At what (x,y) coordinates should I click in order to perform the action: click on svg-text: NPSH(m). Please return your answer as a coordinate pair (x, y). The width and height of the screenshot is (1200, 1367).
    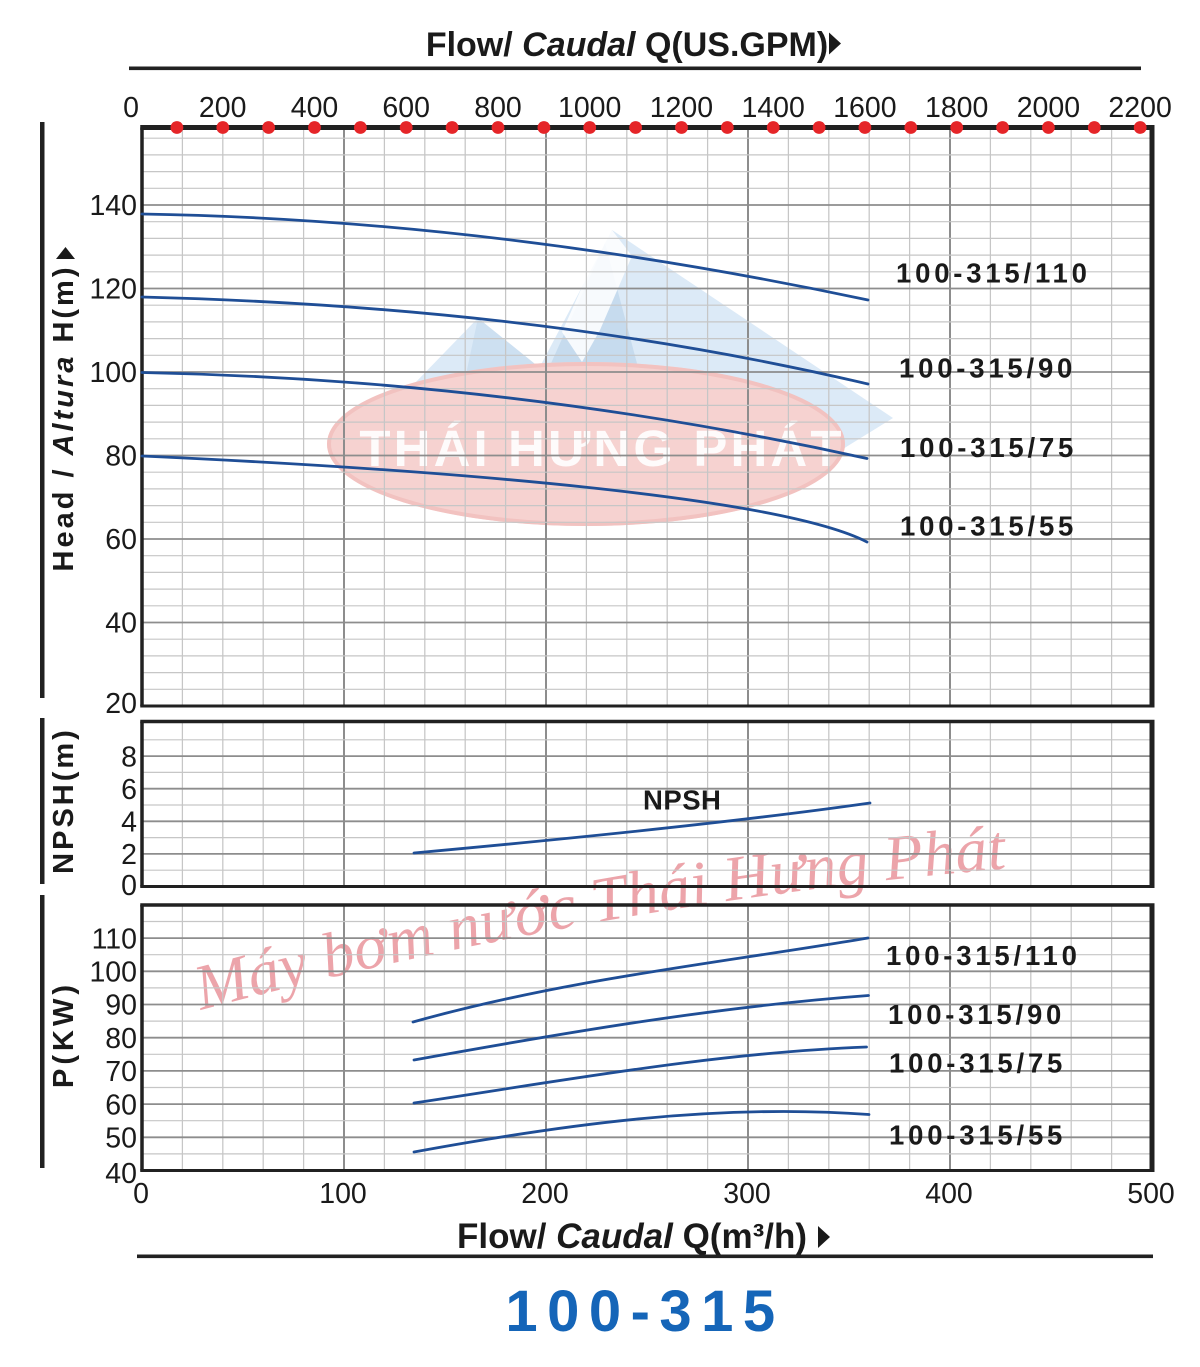
    Looking at the image, I should click on (64, 800).